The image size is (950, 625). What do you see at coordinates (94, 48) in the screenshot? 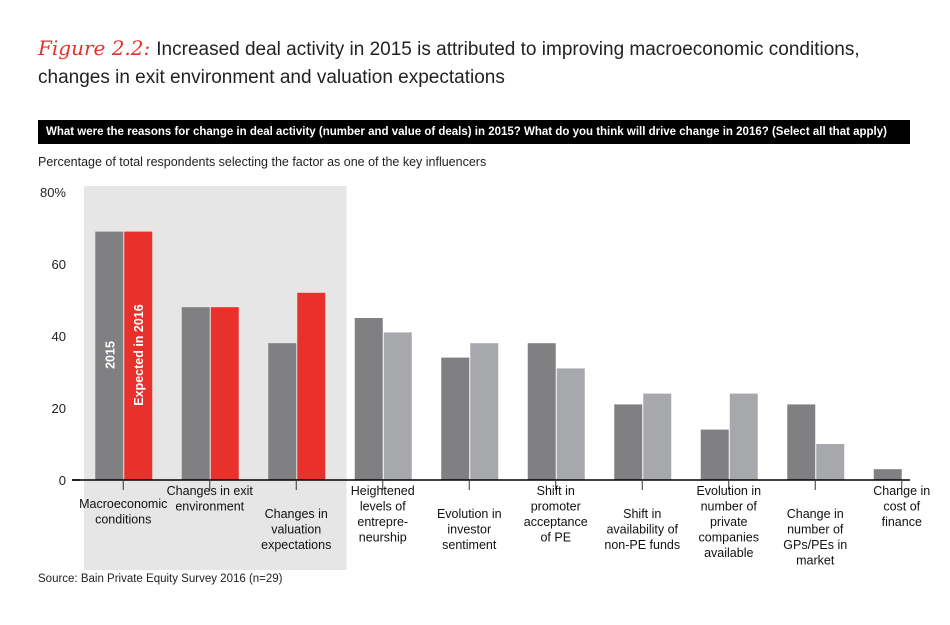
I see `figure-label: Figure 2.2:` at bounding box center [94, 48].